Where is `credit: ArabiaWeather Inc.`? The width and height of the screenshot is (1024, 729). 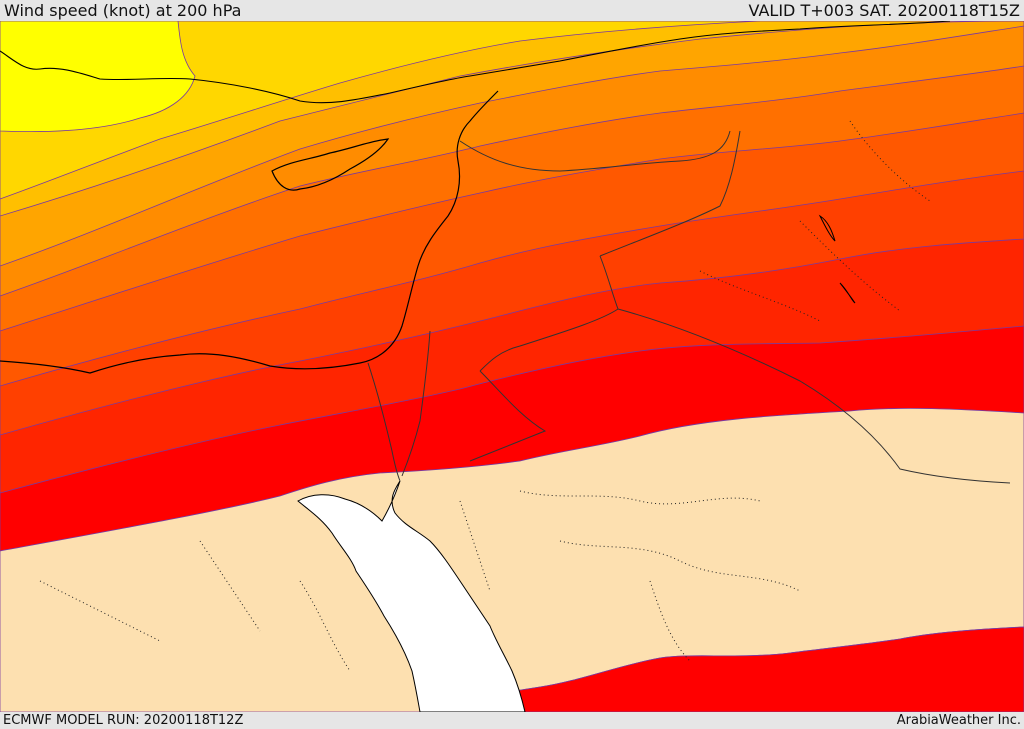
credit: ArabiaWeather Inc. is located at coordinates (958, 720).